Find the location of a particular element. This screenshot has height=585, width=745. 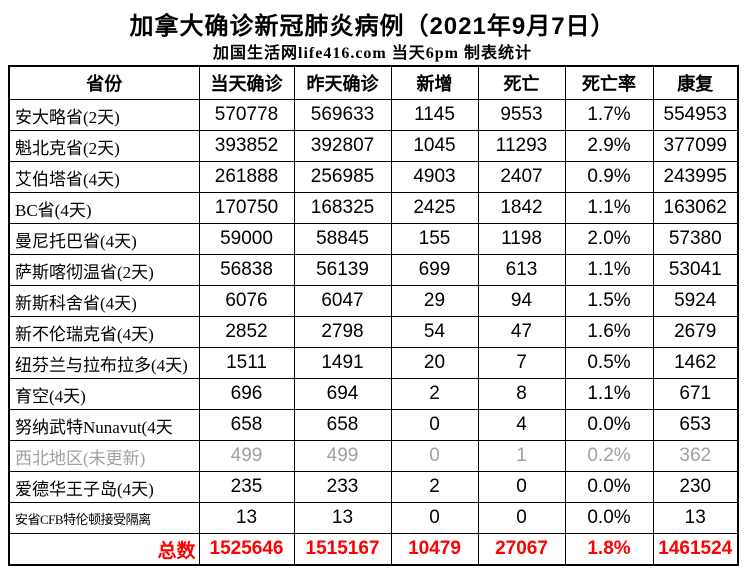

value-cell: 29 is located at coordinates (434, 301).